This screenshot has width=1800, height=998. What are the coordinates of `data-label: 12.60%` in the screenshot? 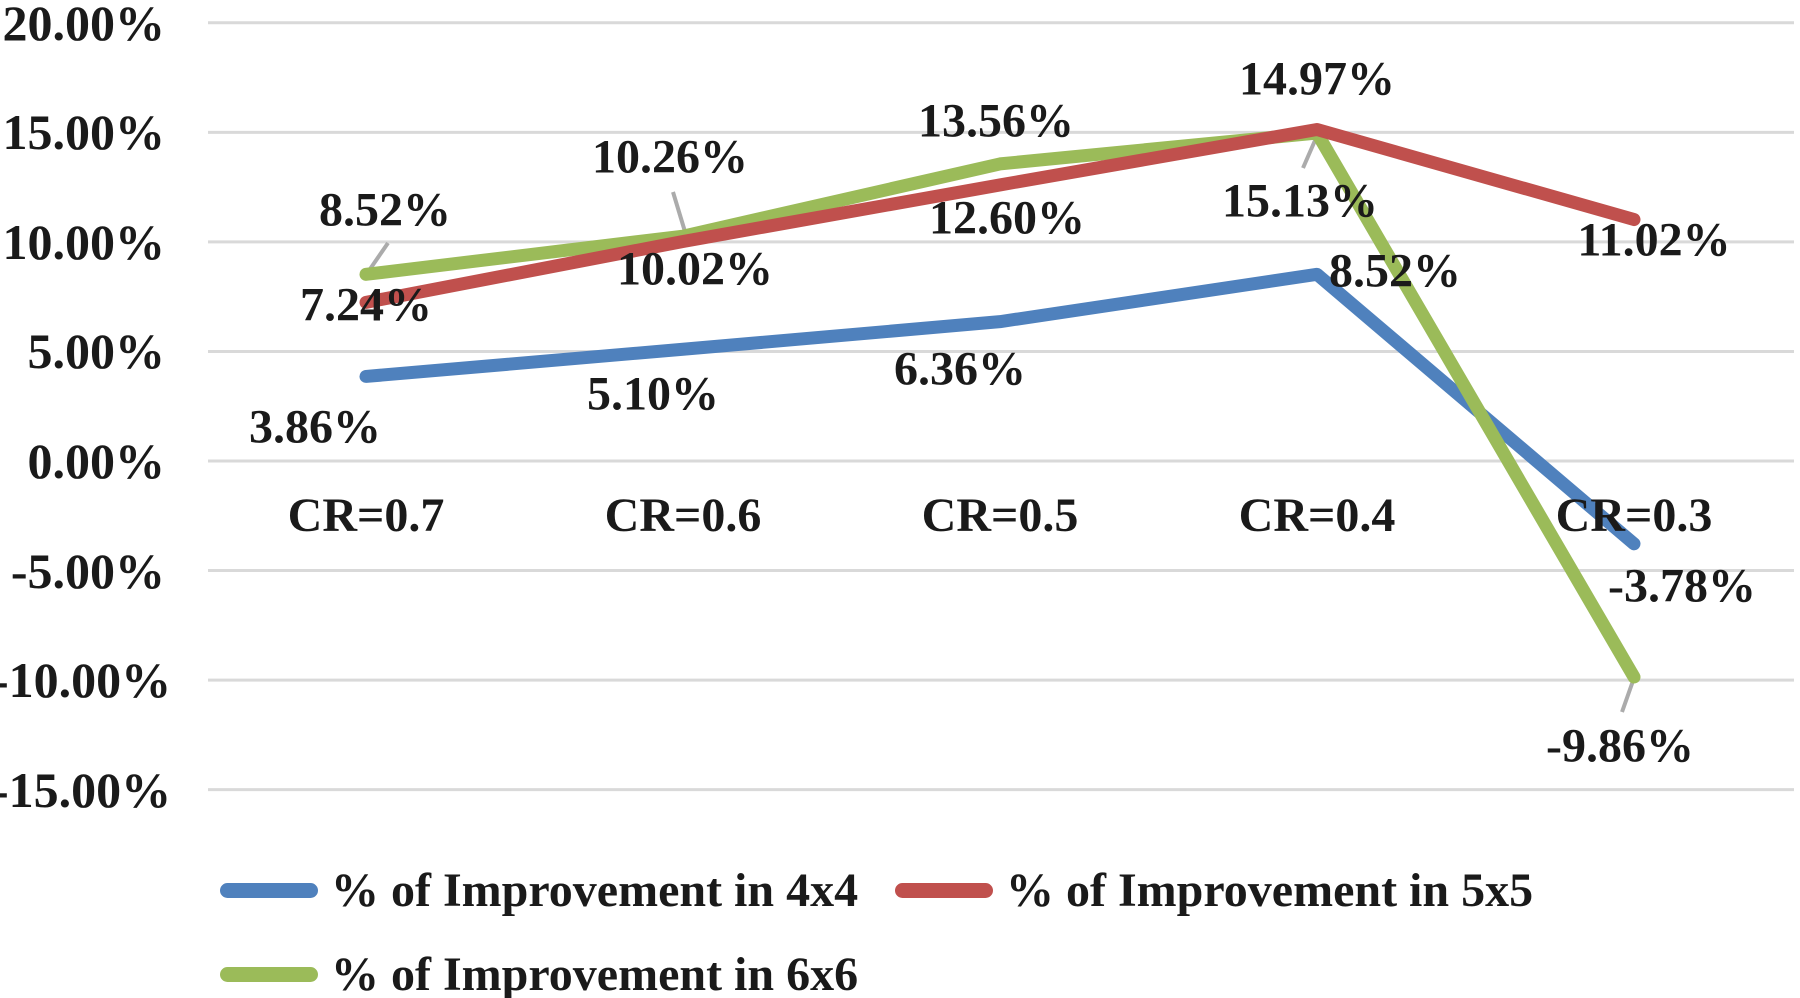 It's located at (1007, 218).